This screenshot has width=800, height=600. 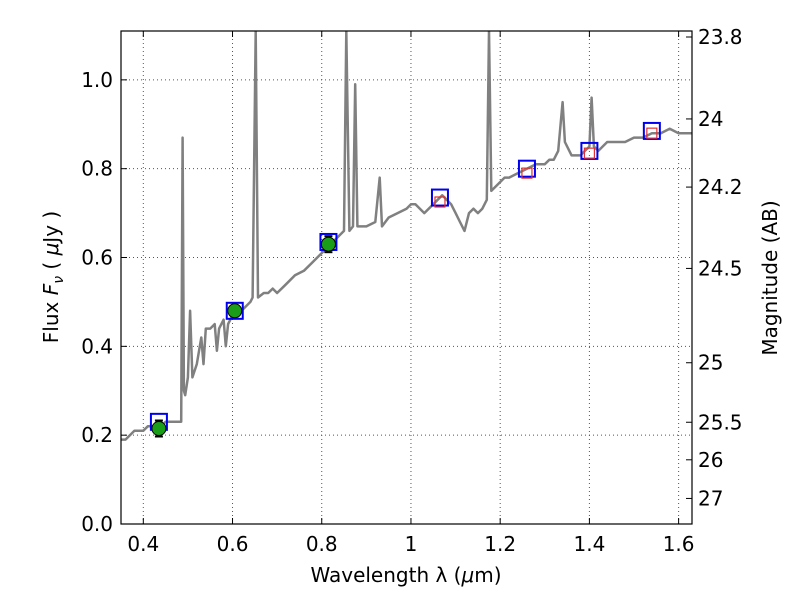 I want to click on y-right-tick-label: 24.5, so click(x=720, y=268).